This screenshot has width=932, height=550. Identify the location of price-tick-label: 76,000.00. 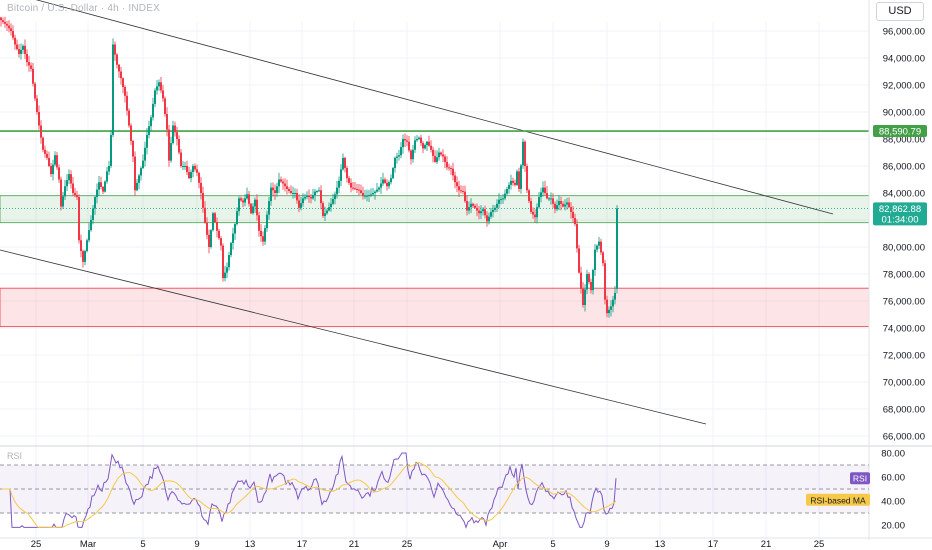
(904, 302).